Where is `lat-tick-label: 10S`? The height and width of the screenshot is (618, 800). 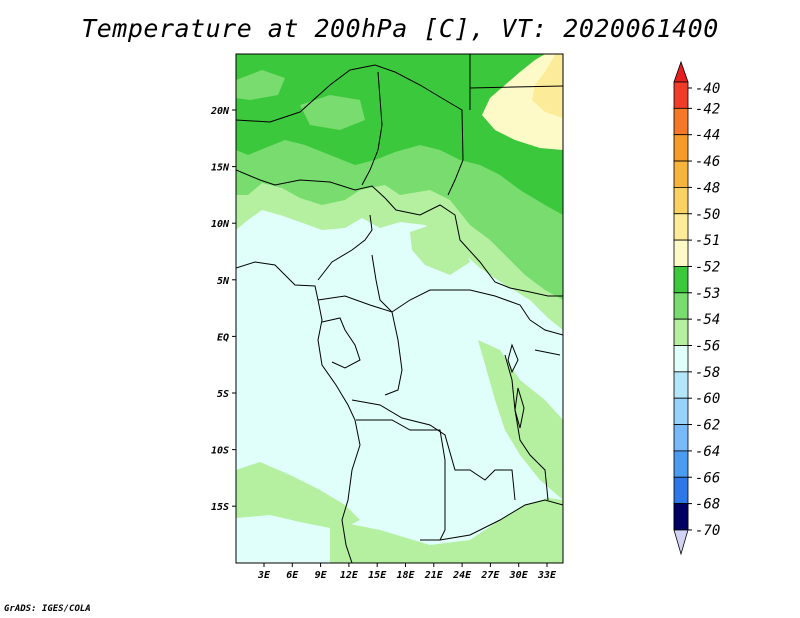
lat-tick-label: 10S is located at coordinates (220, 451).